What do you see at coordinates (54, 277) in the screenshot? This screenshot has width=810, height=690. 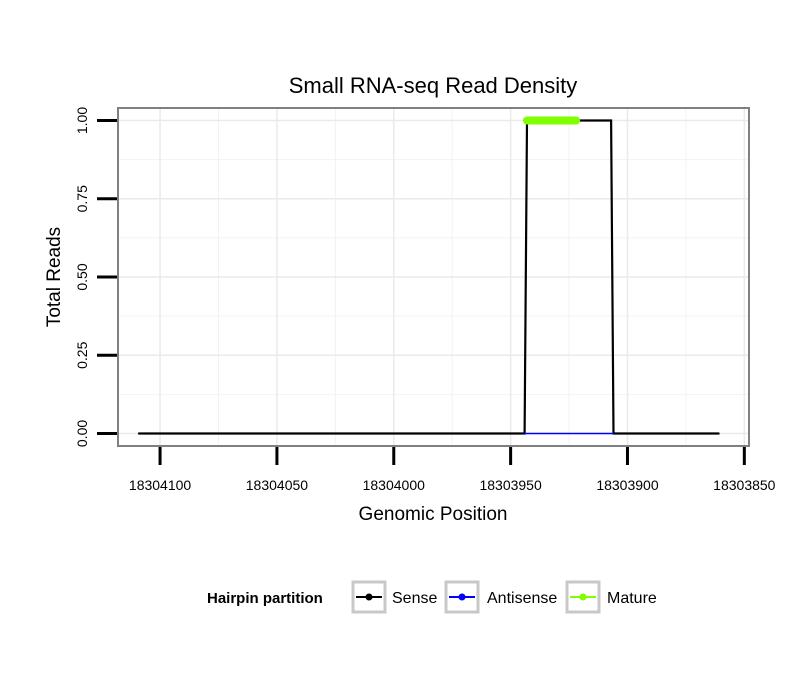 I see `y-axis-title: Total Reads` at bounding box center [54, 277].